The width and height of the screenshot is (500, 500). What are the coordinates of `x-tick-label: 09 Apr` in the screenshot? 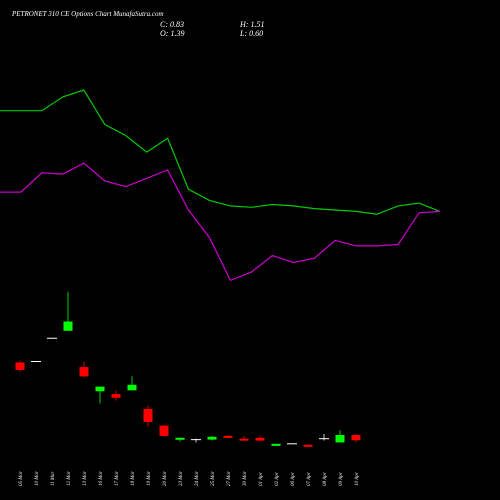 It's located at (341, 479).